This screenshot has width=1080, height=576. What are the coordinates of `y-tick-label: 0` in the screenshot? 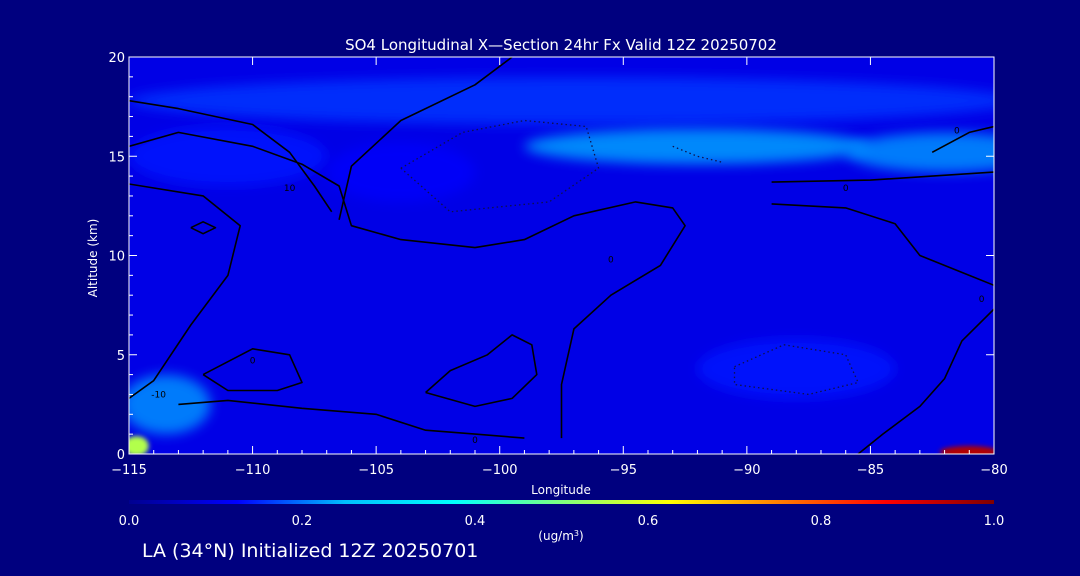 It's located at (121, 455).